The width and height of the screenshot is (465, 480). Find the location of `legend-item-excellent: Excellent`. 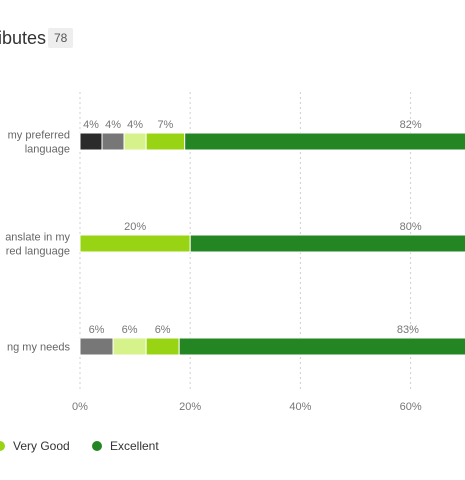

legend-item-excellent: Excellent is located at coordinates (125, 446).